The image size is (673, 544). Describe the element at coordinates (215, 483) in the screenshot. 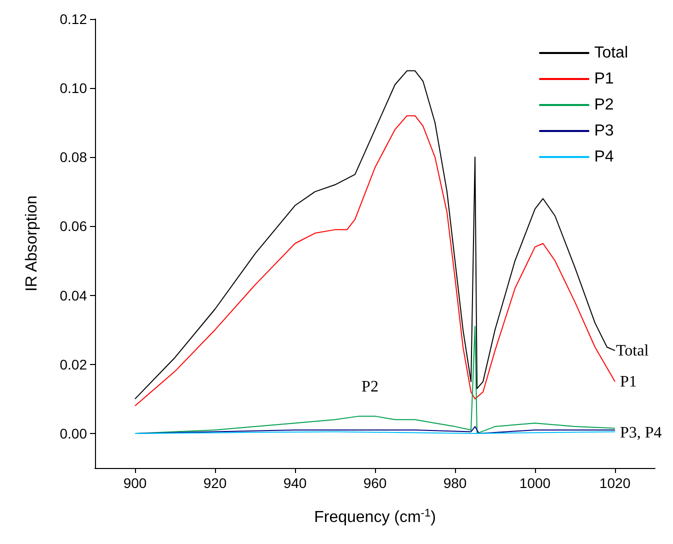

I see `x-tick-label: 920` at that location.